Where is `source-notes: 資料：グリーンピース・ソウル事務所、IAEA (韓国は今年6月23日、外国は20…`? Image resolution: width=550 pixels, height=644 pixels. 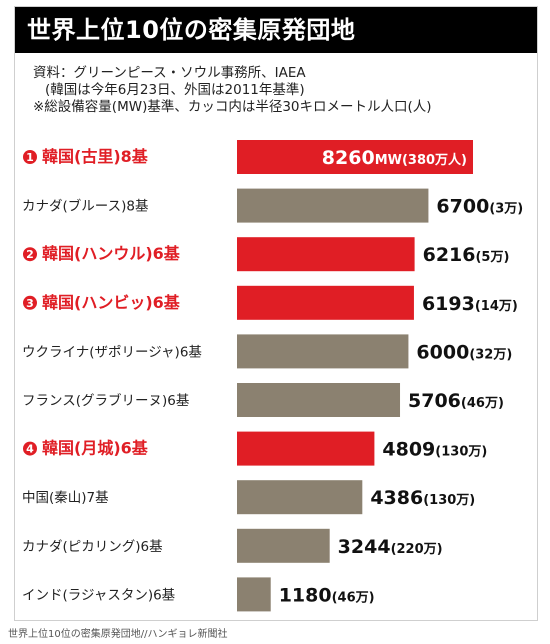 source-notes: 資料：グリーンピース・ソウル事務所、IAEA (韓国は今年6月23日、外国は20… is located at coordinates (283, 90).